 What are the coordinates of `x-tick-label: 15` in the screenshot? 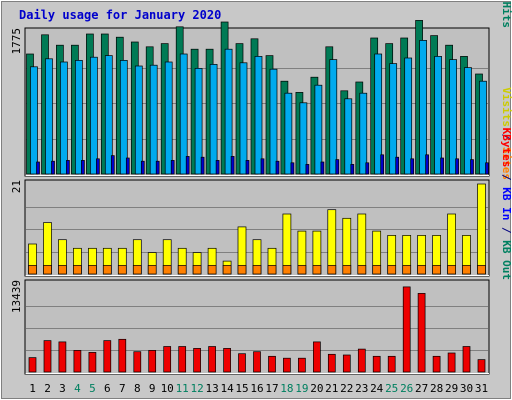 It's located at (241, 388).